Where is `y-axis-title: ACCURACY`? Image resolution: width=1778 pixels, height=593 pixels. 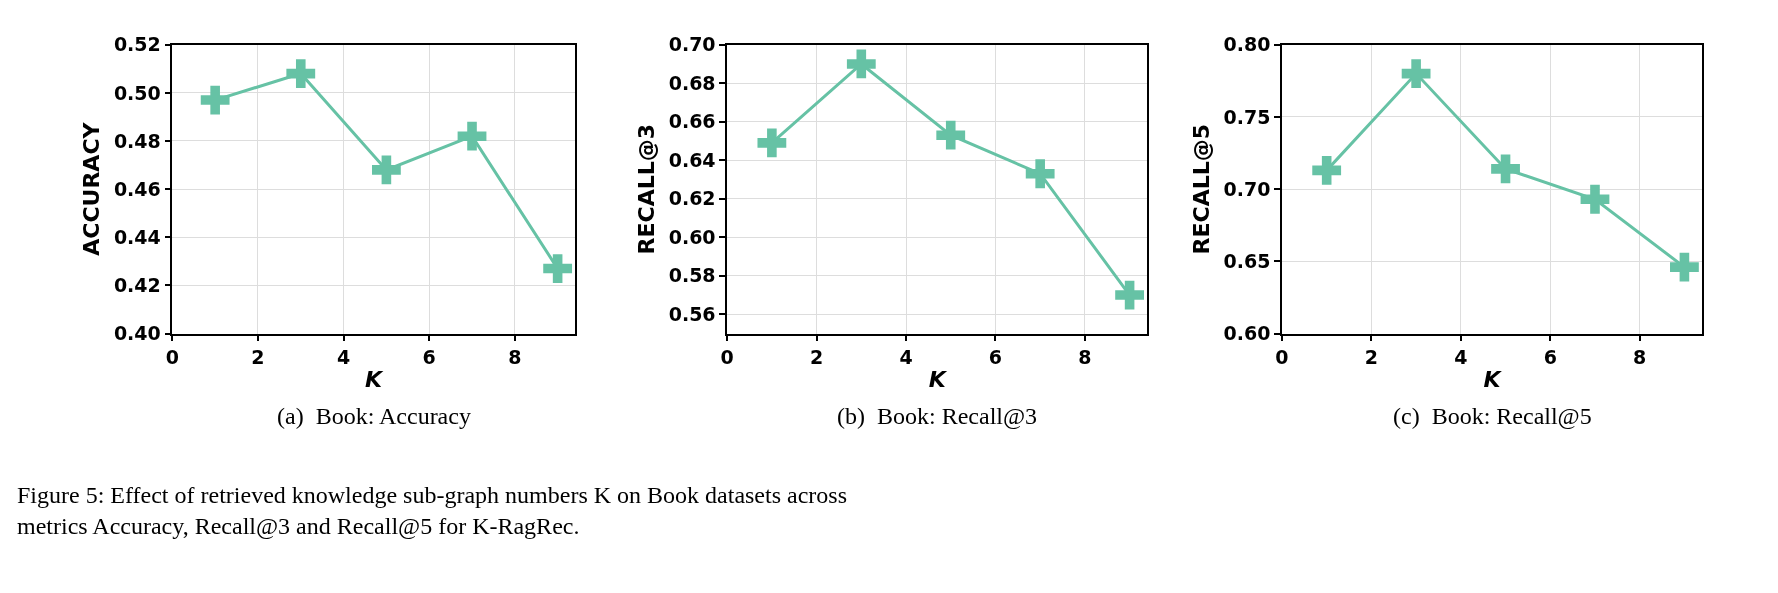
y-axis-title: ACCURACY is located at coordinates (92, 188).